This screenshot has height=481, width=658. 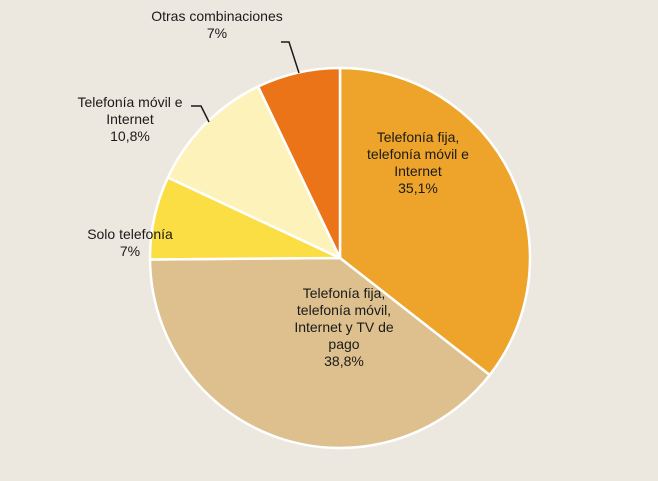 I want to click on slice-label-5: Otras combinaciones 7%, so click(x=217, y=24).